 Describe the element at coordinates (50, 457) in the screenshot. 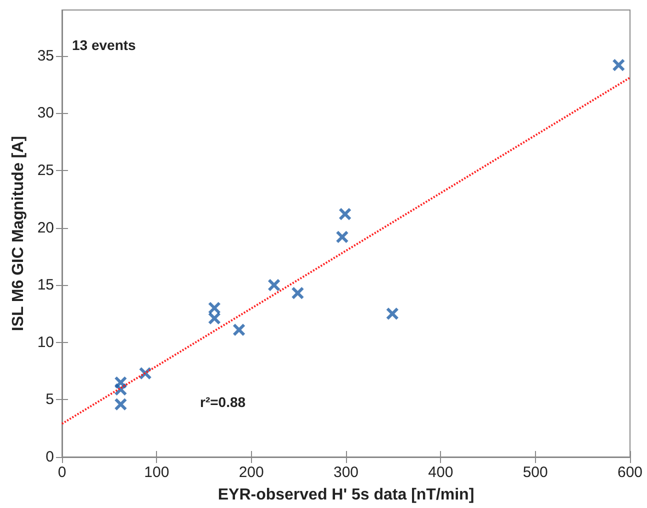

I see `y-tick-label: 0` at that location.